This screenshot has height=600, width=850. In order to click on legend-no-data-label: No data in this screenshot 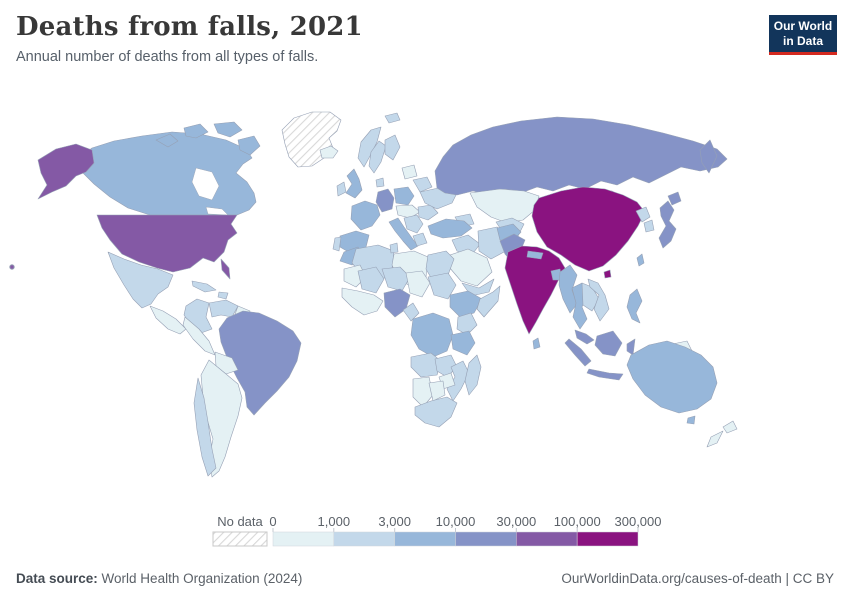, I will do `click(240, 521)`.